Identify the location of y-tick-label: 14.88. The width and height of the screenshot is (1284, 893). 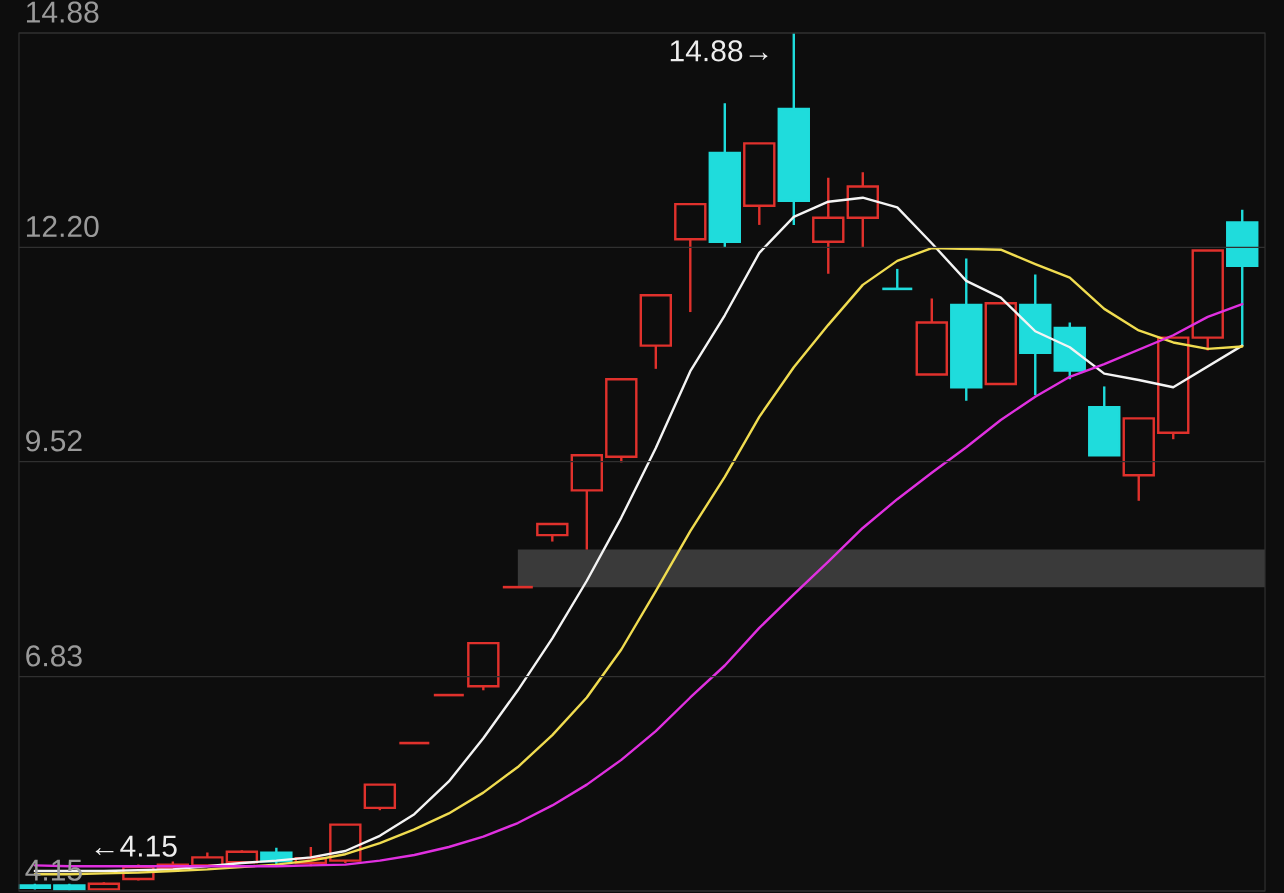
(62, 12).